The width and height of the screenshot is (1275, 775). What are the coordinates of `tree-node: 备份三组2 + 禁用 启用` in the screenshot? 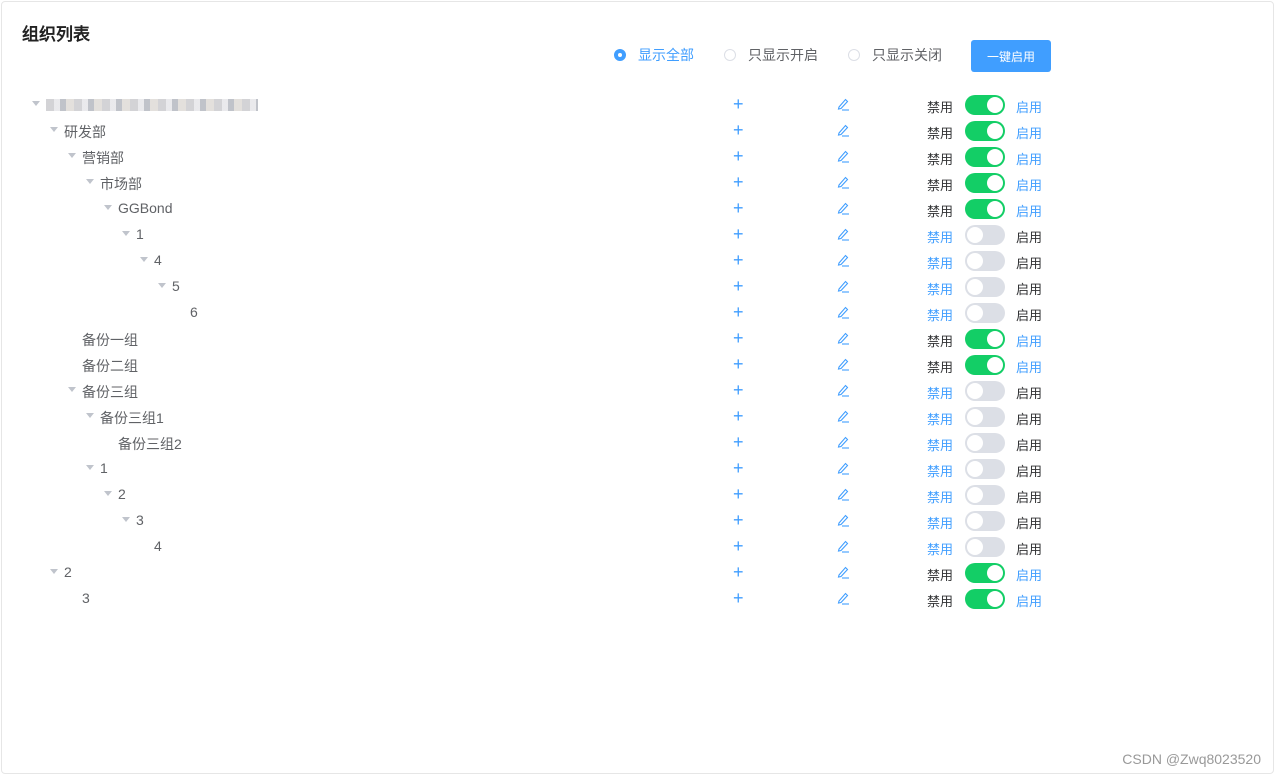 It's located at (550, 443).